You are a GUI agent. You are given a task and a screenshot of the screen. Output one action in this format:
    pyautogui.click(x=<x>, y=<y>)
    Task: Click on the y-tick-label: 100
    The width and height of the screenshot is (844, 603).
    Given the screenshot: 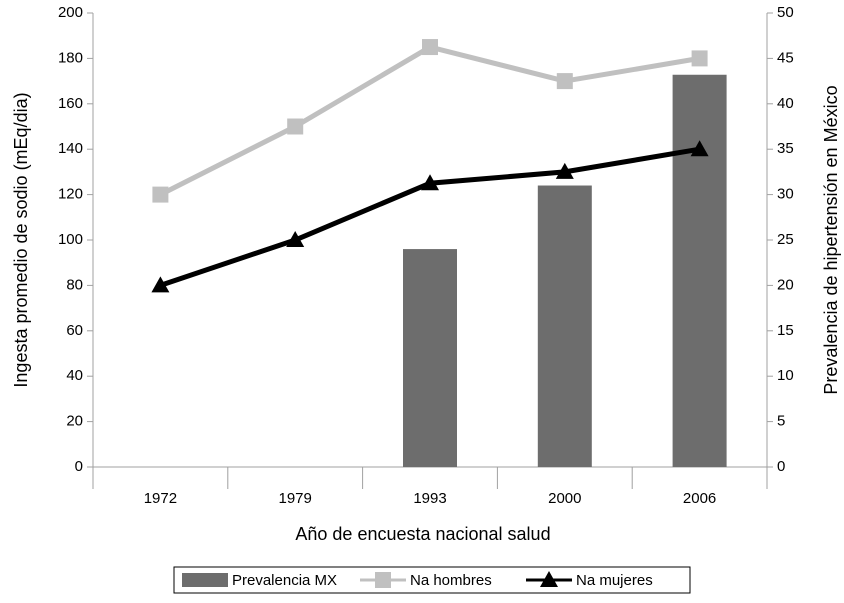 What is the action you would take?
    pyautogui.click(x=70, y=239)
    